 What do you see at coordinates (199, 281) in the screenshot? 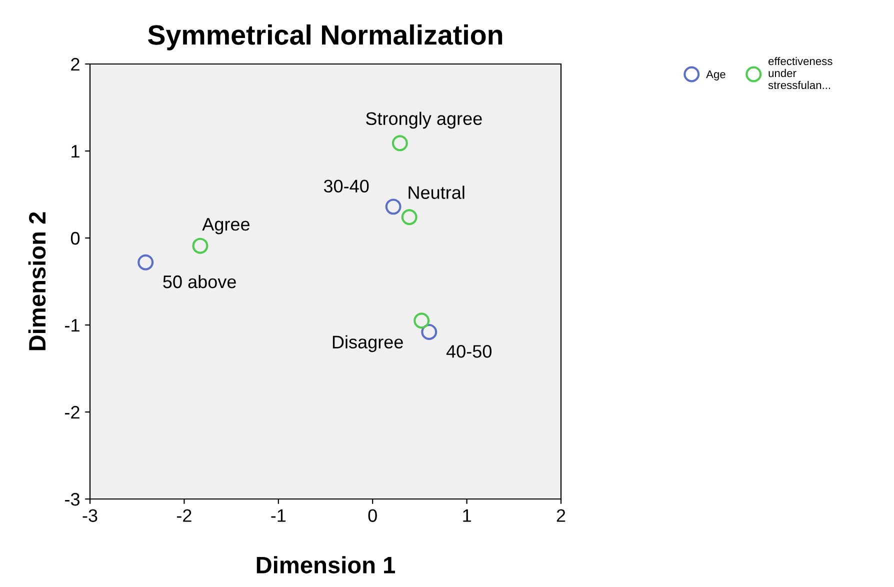
I see `annotation: 50 above` at bounding box center [199, 281].